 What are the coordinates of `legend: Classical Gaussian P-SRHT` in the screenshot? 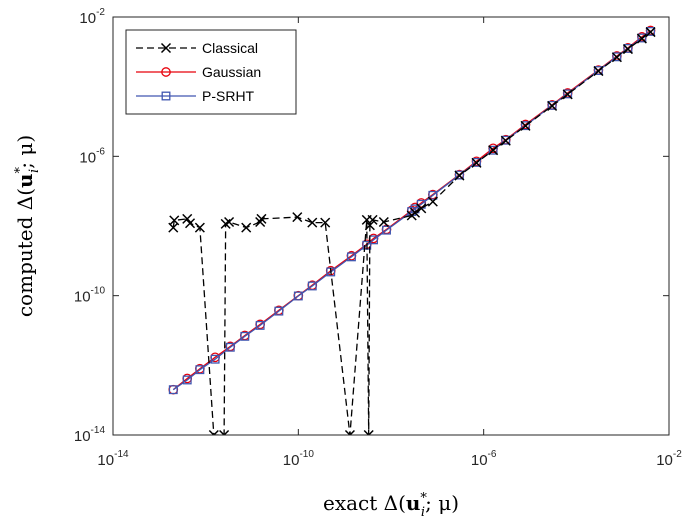 It's located at (211, 72).